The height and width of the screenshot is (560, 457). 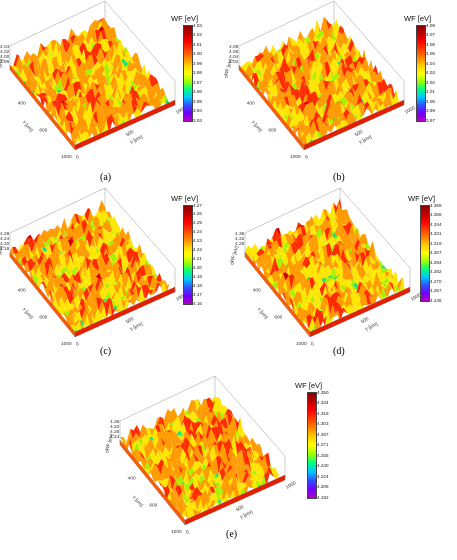 I want to click on z-tick-label: 4.04, so click(x=234, y=57).